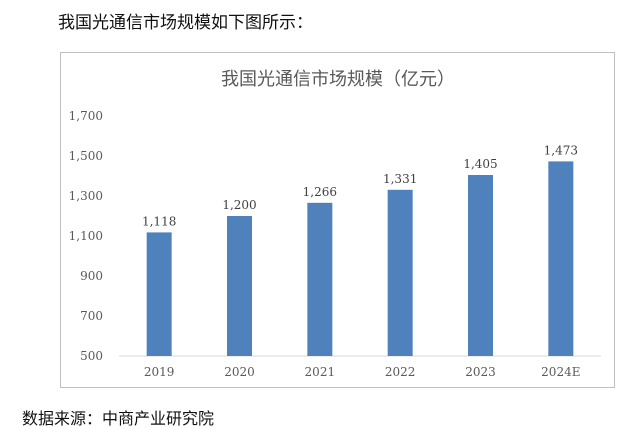 This screenshot has width=640, height=429. What do you see at coordinates (239, 286) in the screenshot?
I see `bar-2020` at bounding box center [239, 286].